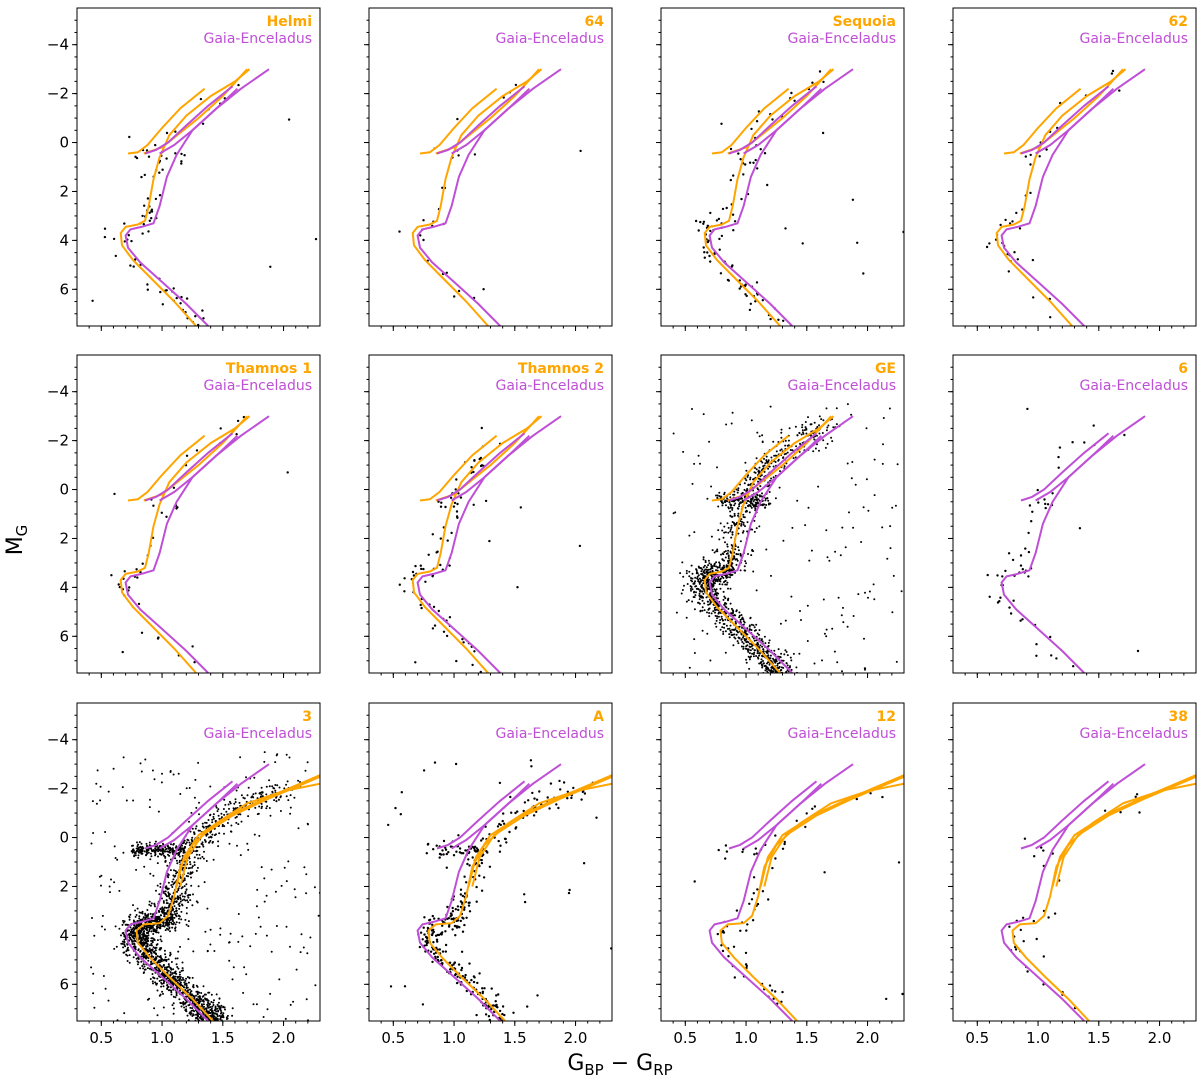 The height and width of the screenshot is (1081, 1200). I want to click on panel-title: Thamnos 1, so click(269, 369).